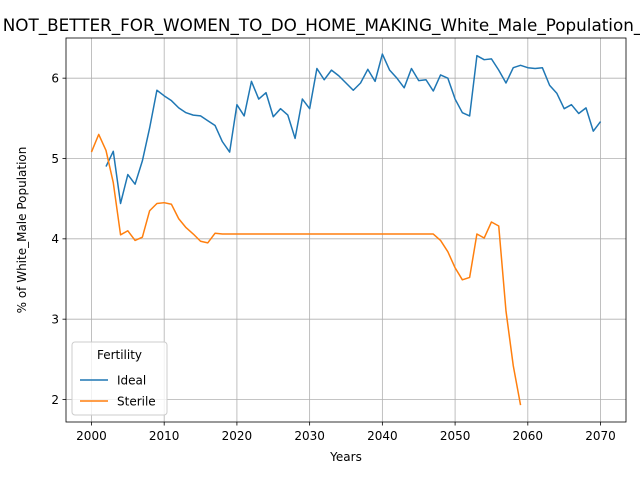 The width and height of the screenshot is (640, 480). Describe the element at coordinates (528, 436) in the screenshot. I see `x-tick-label: 2060` at that location.